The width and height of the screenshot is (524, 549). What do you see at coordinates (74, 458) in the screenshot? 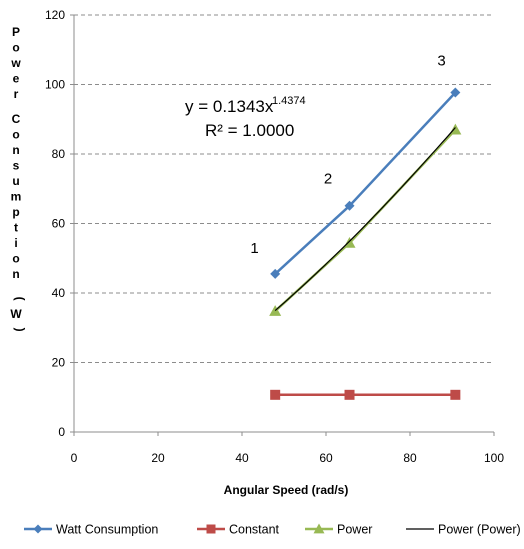
I see `x-tick-label: 0` at bounding box center [74, 458].